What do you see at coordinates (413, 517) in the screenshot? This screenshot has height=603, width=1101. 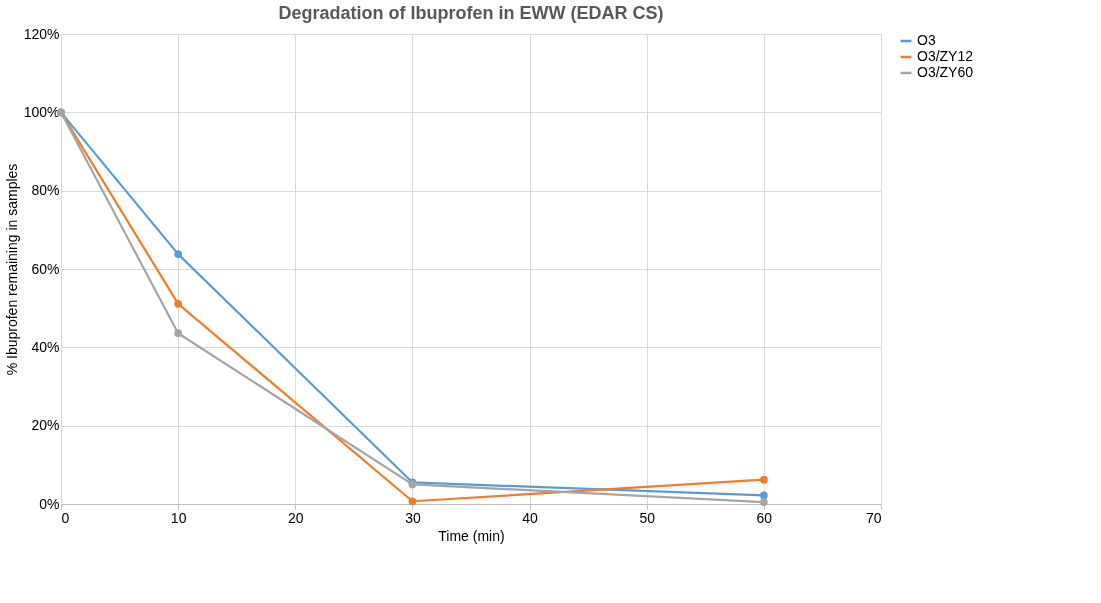 I see `x-tick-label: 30` at bounding box center [413, 517].